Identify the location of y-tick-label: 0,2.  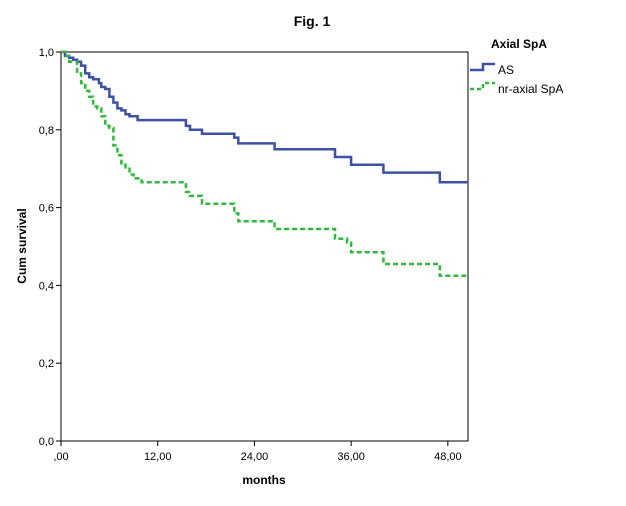
(46, 364).